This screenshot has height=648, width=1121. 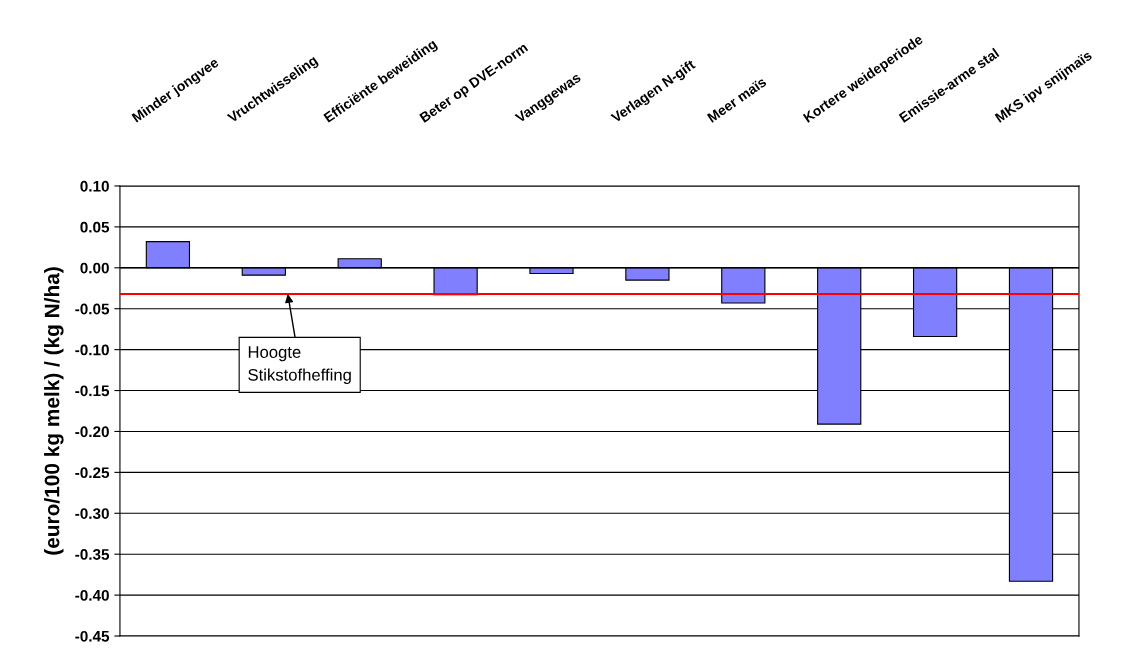 I want to click on y-tick-label: 0.00, so click(x=94, y=268).